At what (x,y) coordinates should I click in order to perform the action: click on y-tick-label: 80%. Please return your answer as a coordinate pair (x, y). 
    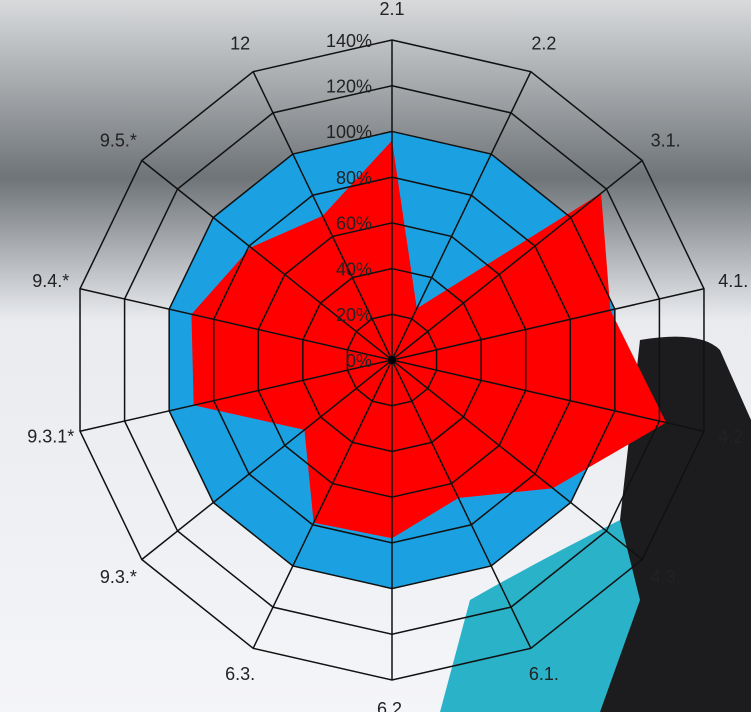
    Looking at the image, I should click on (354, 178).